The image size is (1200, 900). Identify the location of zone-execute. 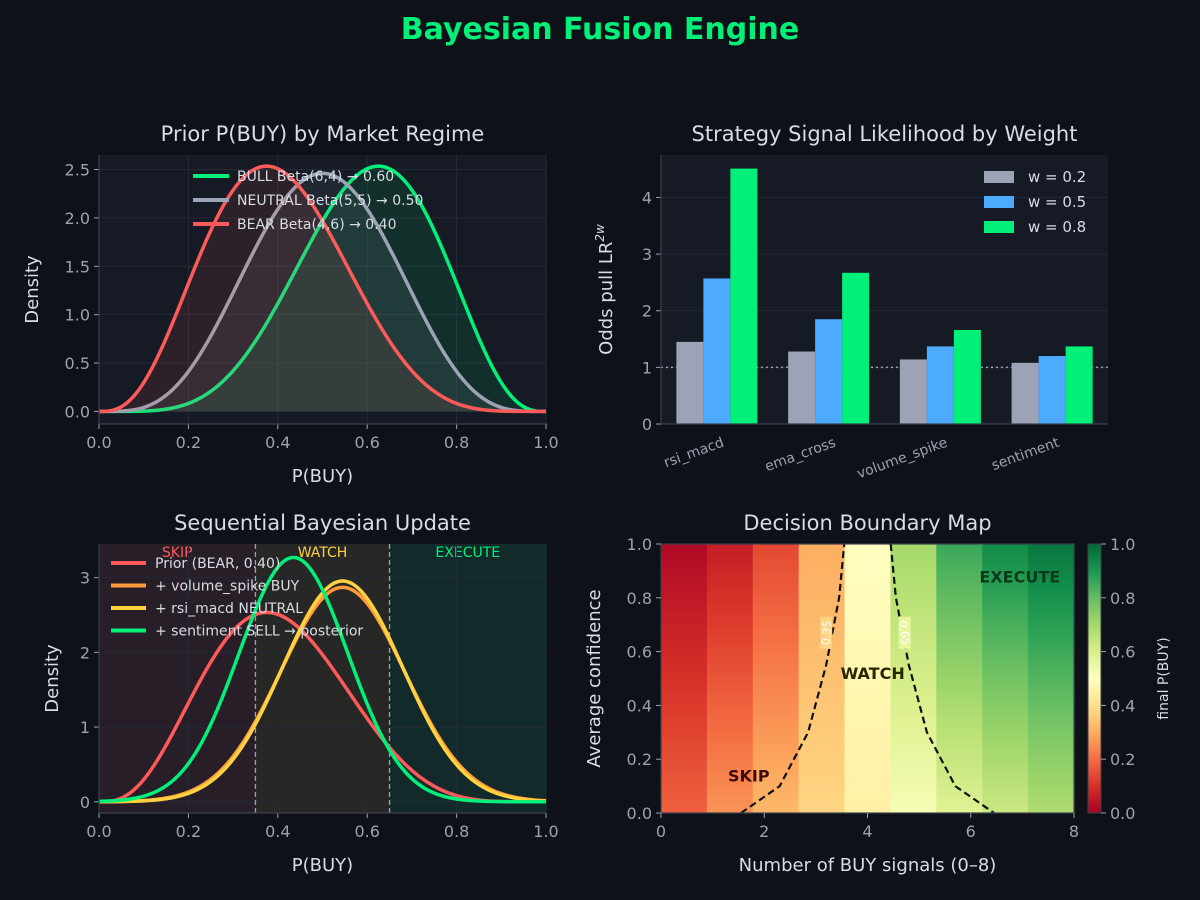
(467, 678).